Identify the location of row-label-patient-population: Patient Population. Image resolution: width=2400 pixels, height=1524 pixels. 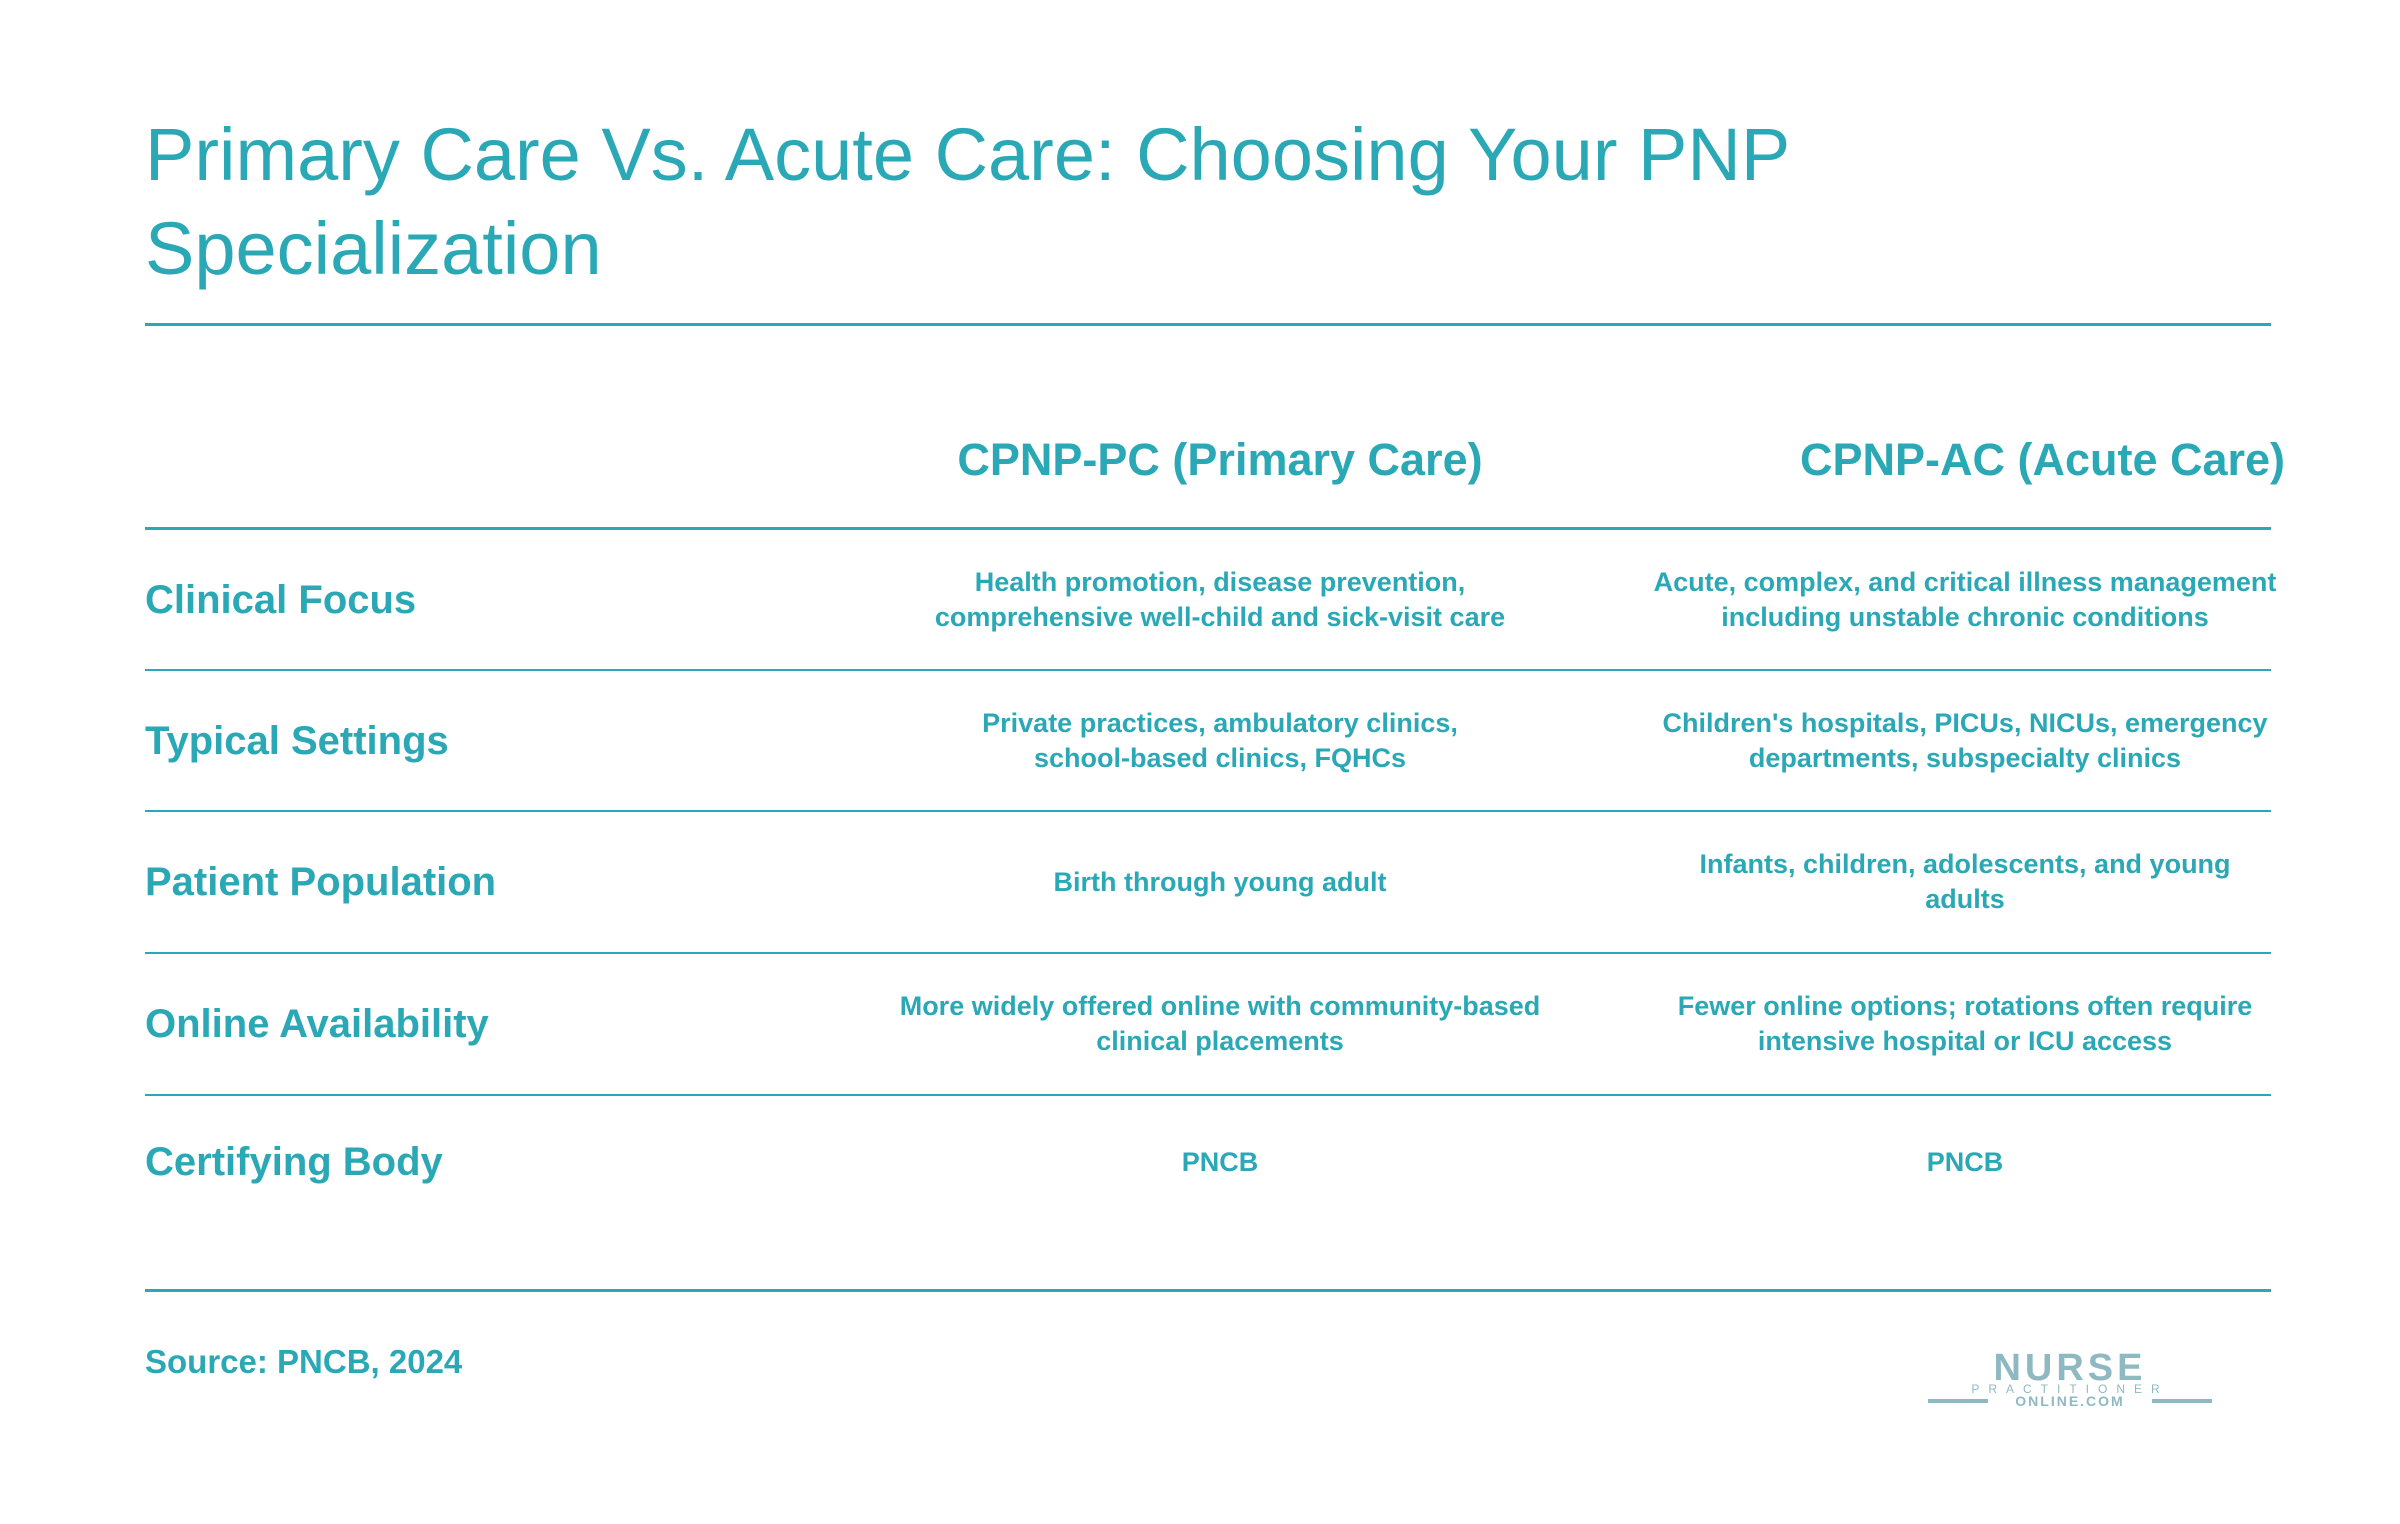
(321, 882).